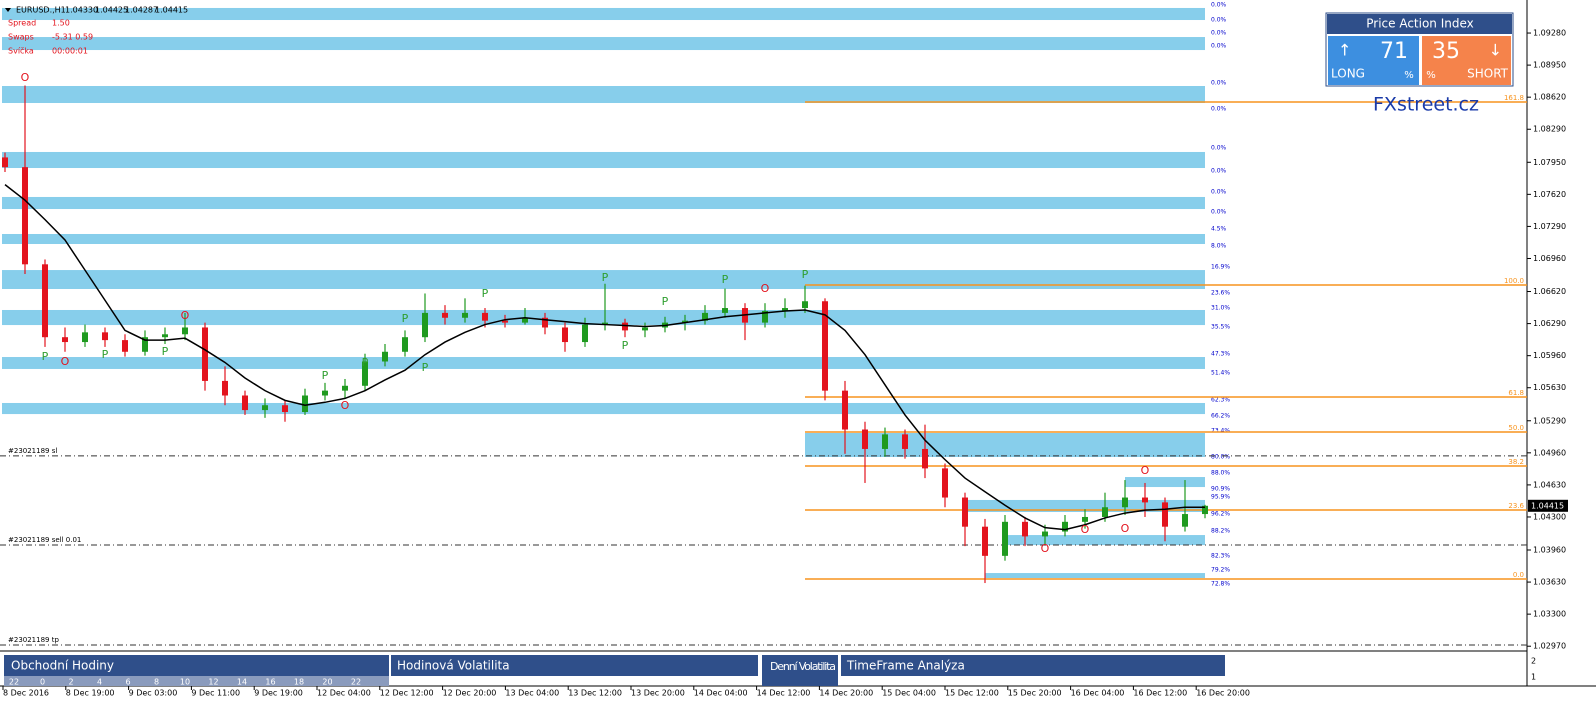  Describe the element at coordinates (1446, 51) in the screenshot. I see `short-value: 35` at that location.